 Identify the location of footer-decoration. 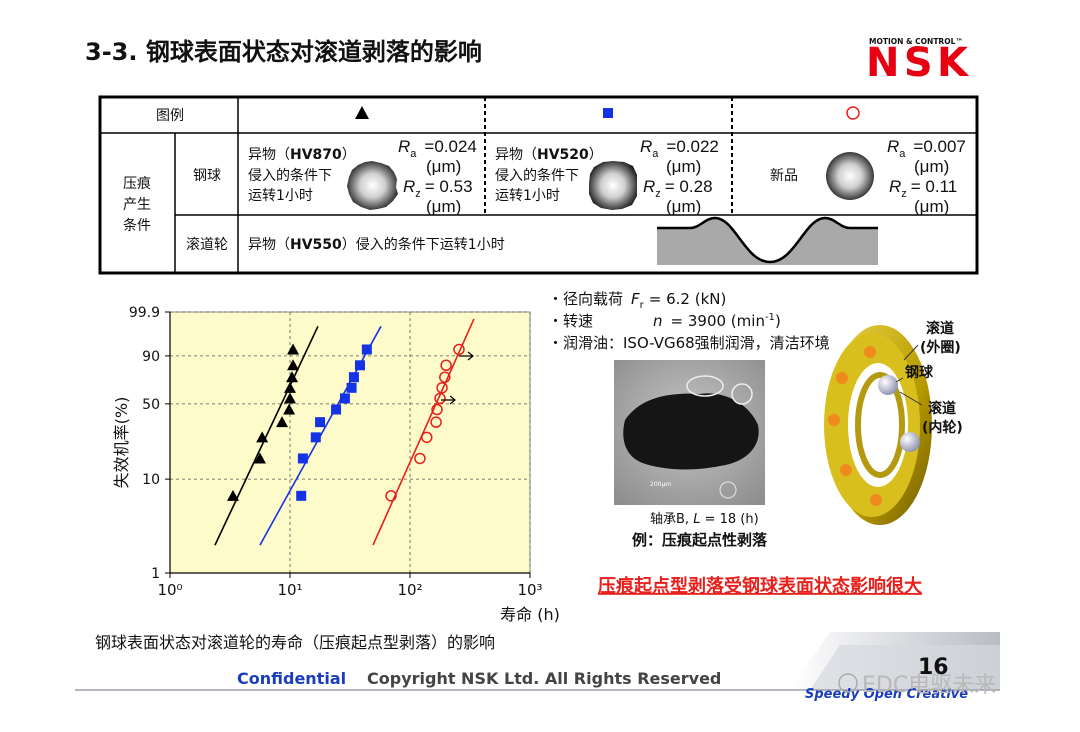
(905, 667).